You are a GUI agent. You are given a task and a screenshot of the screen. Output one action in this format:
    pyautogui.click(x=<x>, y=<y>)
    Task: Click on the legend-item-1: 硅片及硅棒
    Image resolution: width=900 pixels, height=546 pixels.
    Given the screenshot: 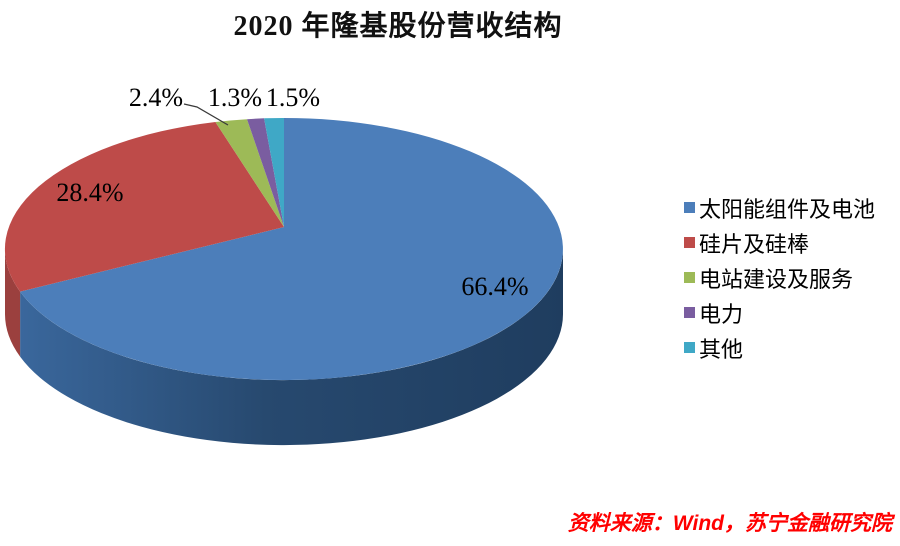 What is the action you would take?
    pyautogui.click(x=779, y=242)
    